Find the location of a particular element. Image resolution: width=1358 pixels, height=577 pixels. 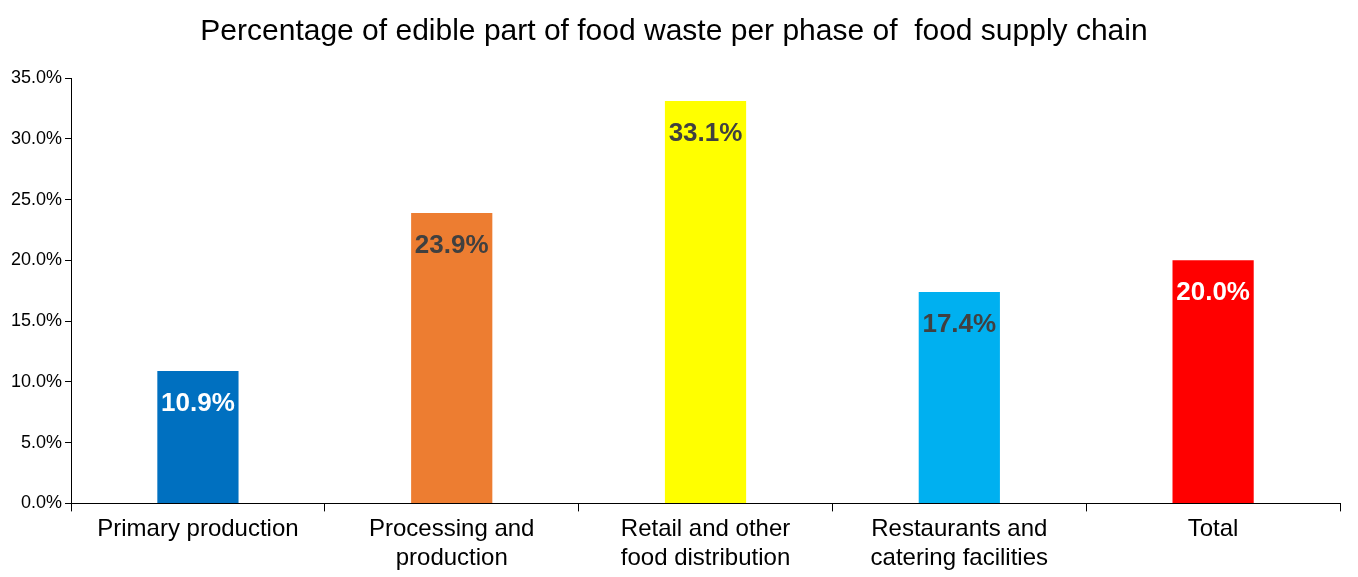

chart-title: Percentage of edible part of food waste per phase of food supply chain is located at coordinates (674, 30).